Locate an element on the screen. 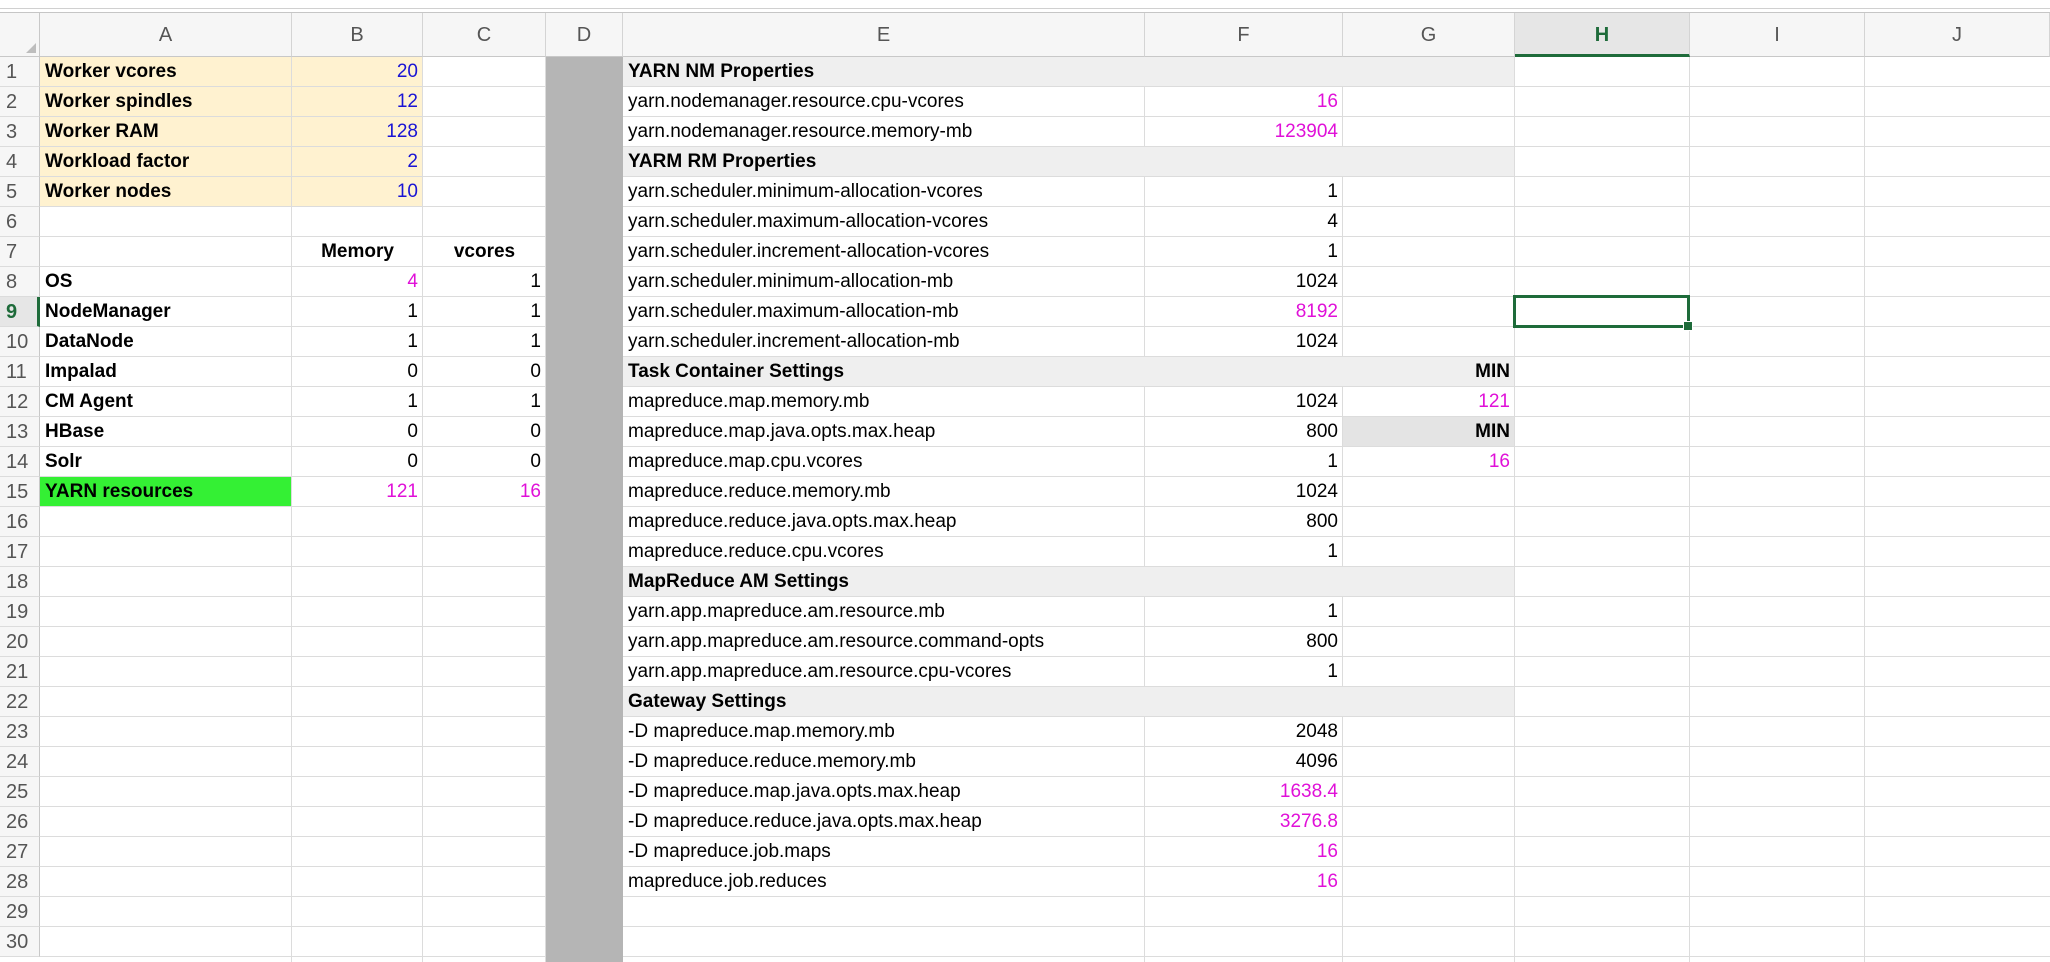  min-result: 16 is located at coordinates (1499, 461).